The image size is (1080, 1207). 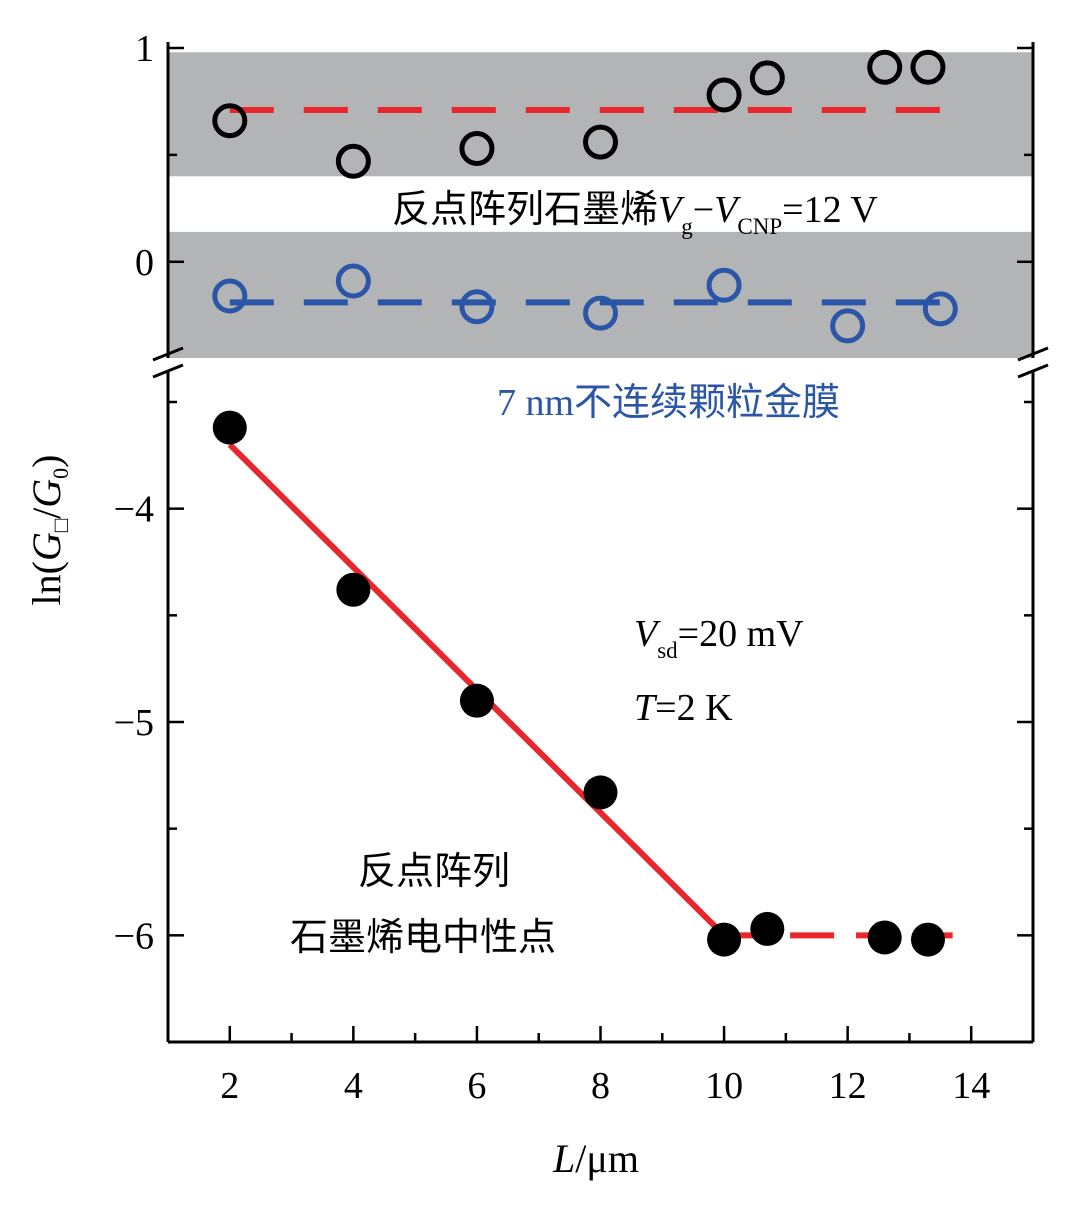 What do you see at coordinates (353, 1086) in the screenshot?
I see `x-tick-label: 4` at bounding box center [353, 1086].